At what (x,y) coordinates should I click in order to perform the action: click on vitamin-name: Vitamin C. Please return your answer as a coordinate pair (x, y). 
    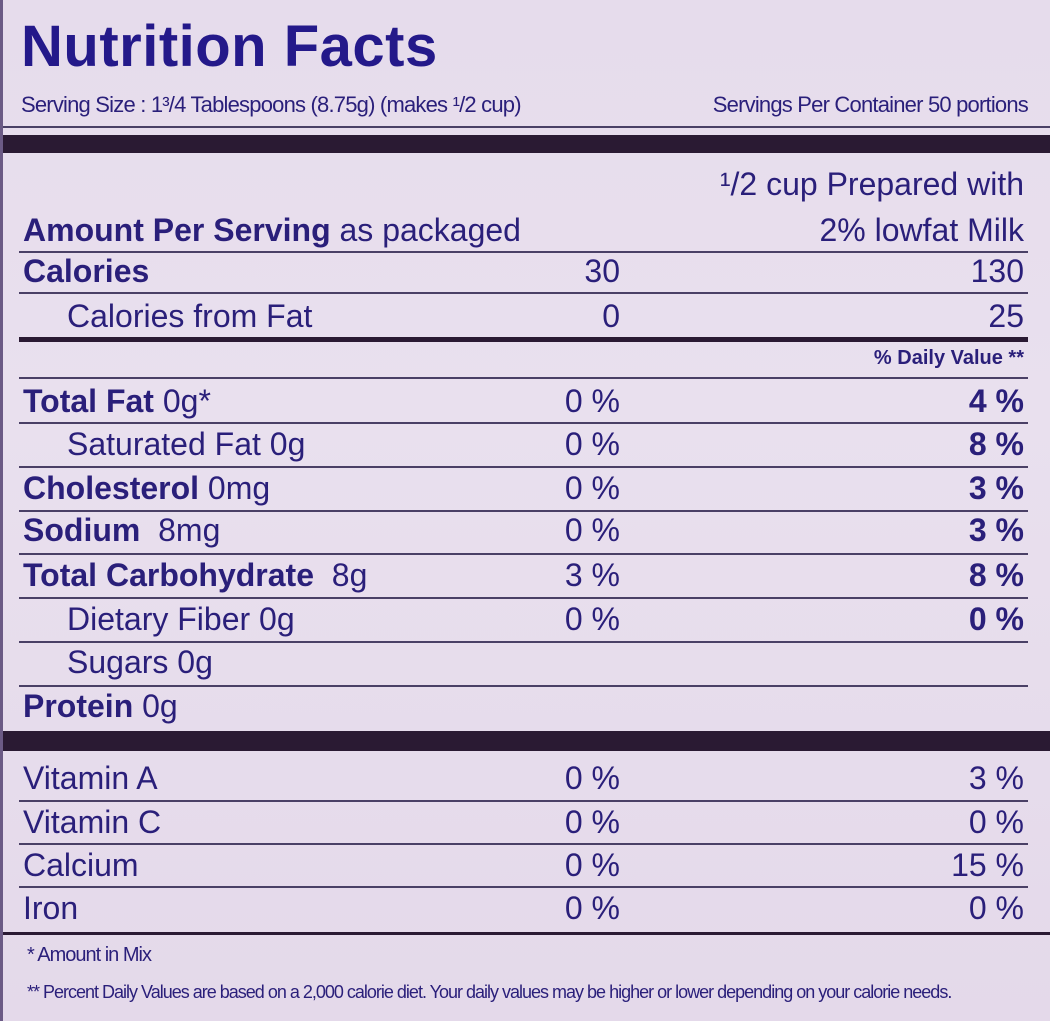
    Looking at the image, I should click on (92, 822).